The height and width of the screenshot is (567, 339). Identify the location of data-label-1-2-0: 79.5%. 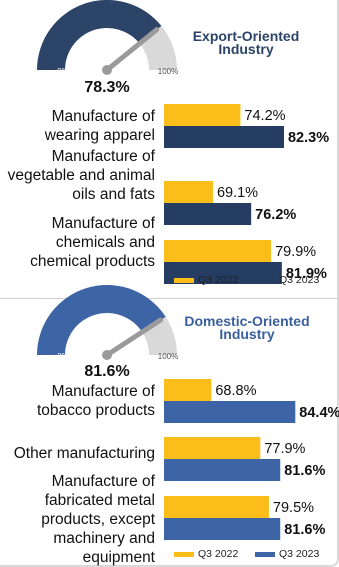
(293, 508).